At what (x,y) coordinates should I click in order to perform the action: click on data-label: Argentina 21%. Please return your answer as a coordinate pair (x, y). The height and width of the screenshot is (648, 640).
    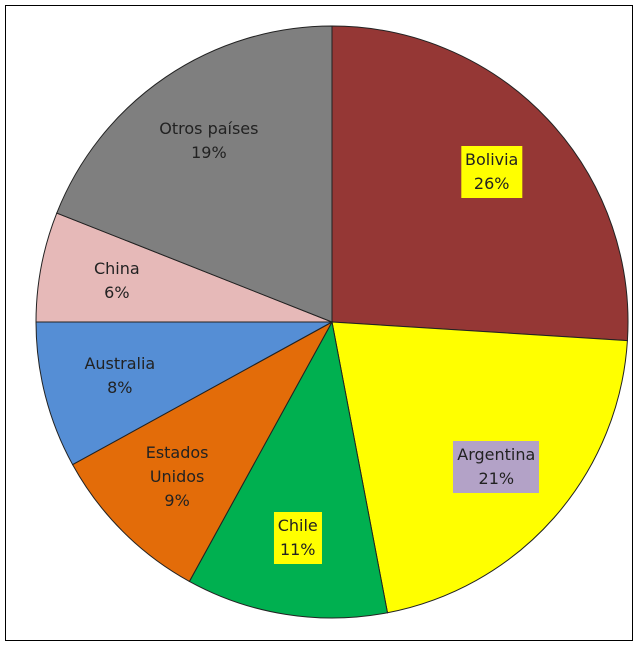
    Looking at the image, I should click on (496, 466).